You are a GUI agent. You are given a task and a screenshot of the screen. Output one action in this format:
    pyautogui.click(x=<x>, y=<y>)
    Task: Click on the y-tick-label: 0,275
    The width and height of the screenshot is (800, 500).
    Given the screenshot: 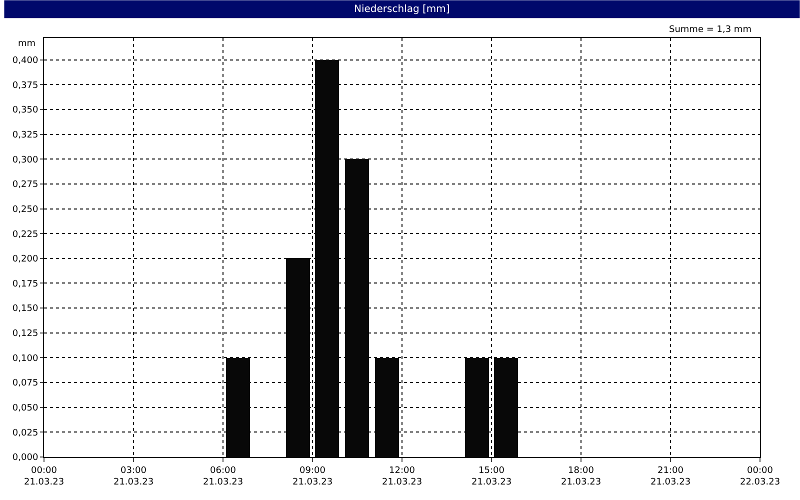 What is the action you would take?
    pyautogui.click(x=25, y=185)
    